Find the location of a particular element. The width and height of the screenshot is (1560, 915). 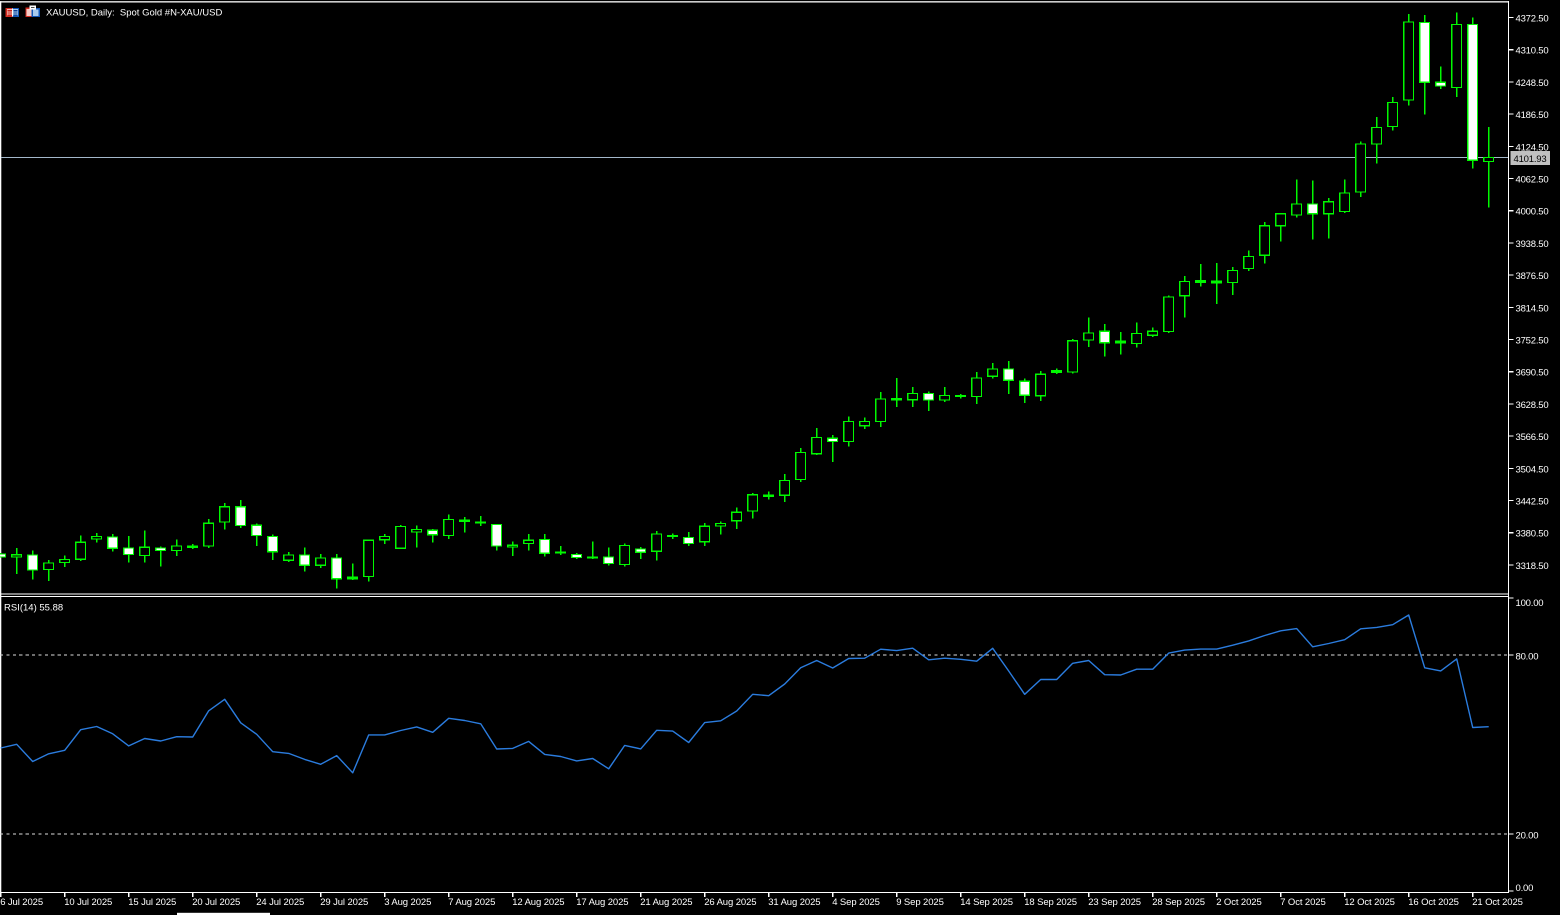

svg-text: 3380.50 is located at coordinates (1532, 534).